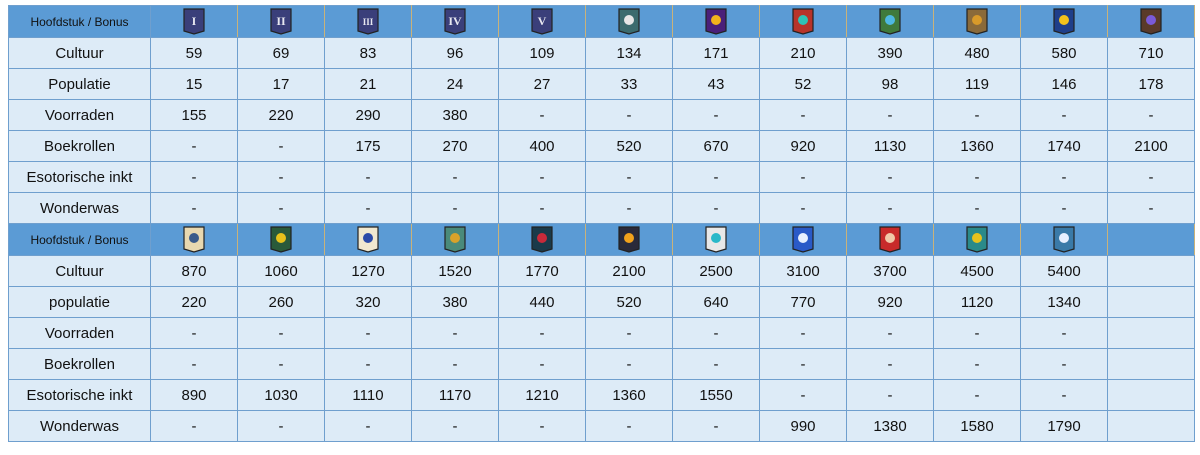  Describe the element at coordinates (1064, 302) in the screenshot. I see `value-cell: 1340` at that location.